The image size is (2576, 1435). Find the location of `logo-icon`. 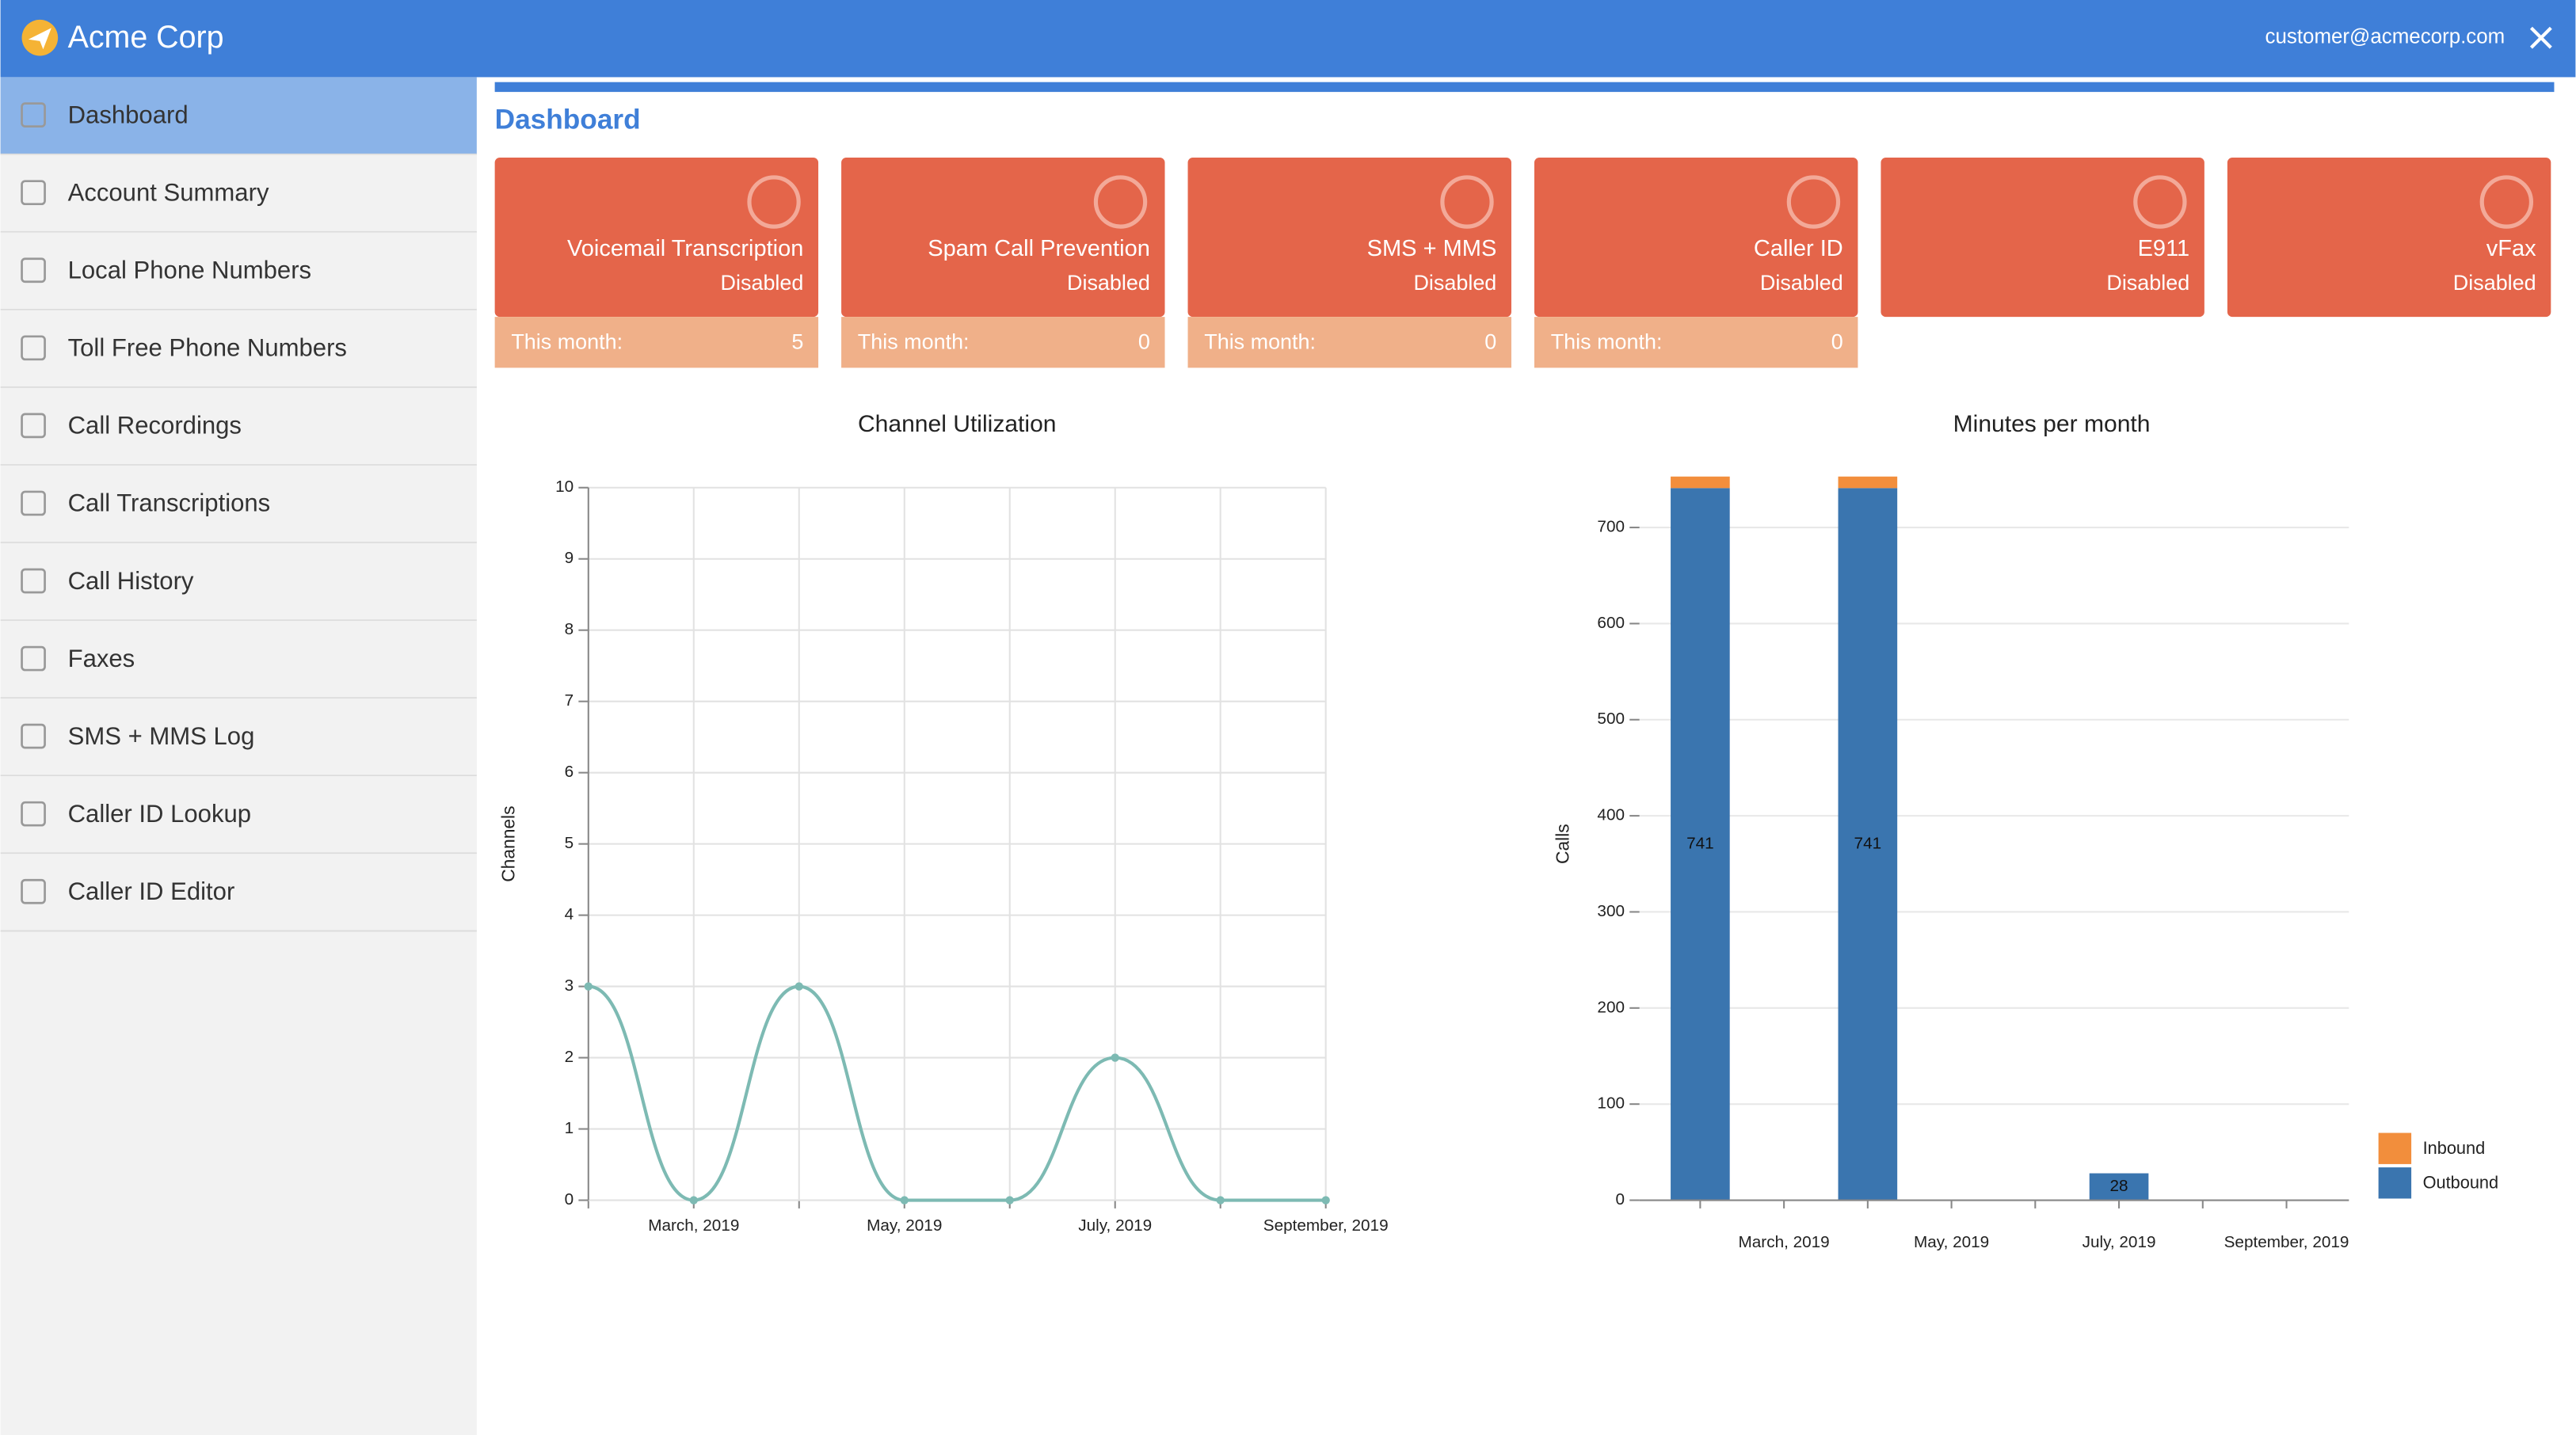

logo-icon is located at coordinates (39, 39).